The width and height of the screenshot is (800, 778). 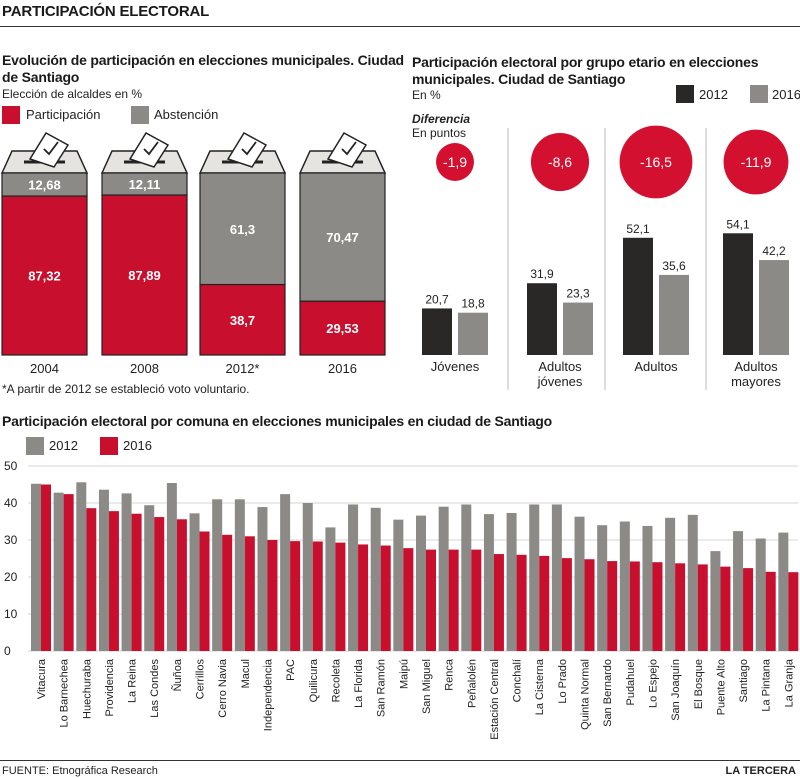 What do you see at coordinates (631, 682) in the screenshot?
I see `commune-label: Pudahuel` at bounding box center [631, 682].